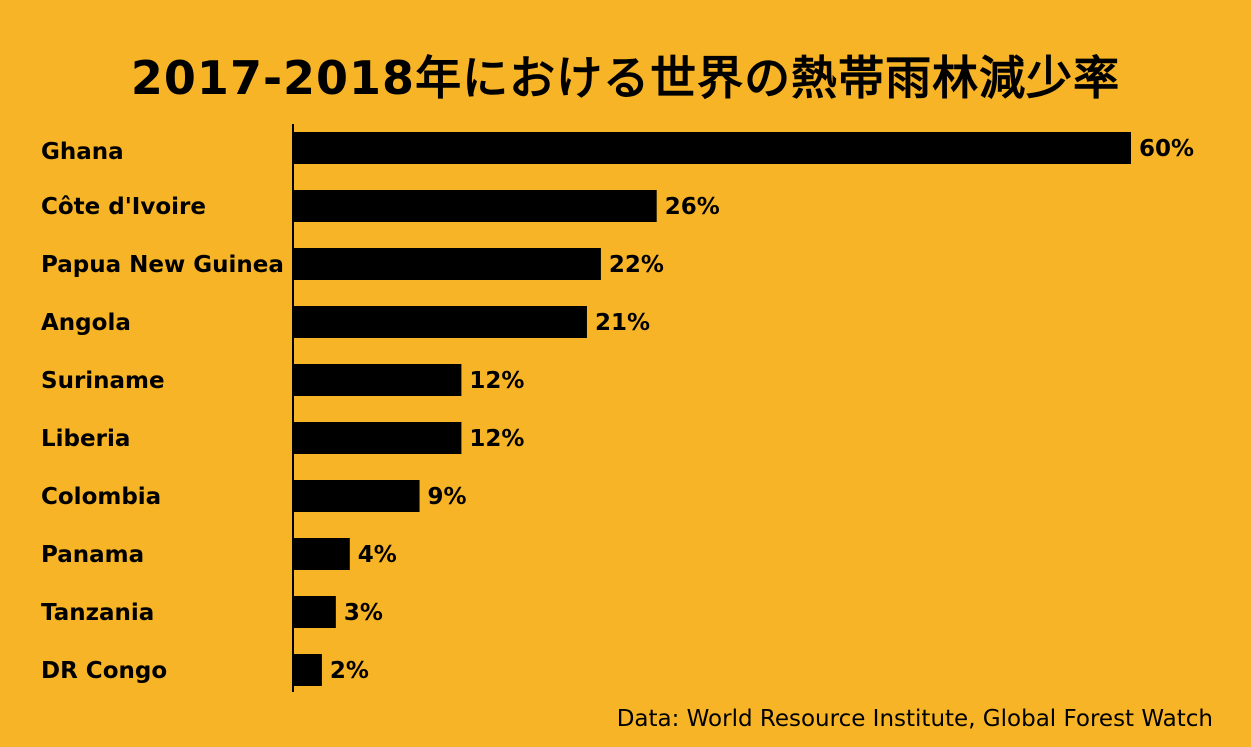 The height and width of the screenshot is (747, 1251). I want to click on category-label: Côte d'Ivoire, so click(123, 207).